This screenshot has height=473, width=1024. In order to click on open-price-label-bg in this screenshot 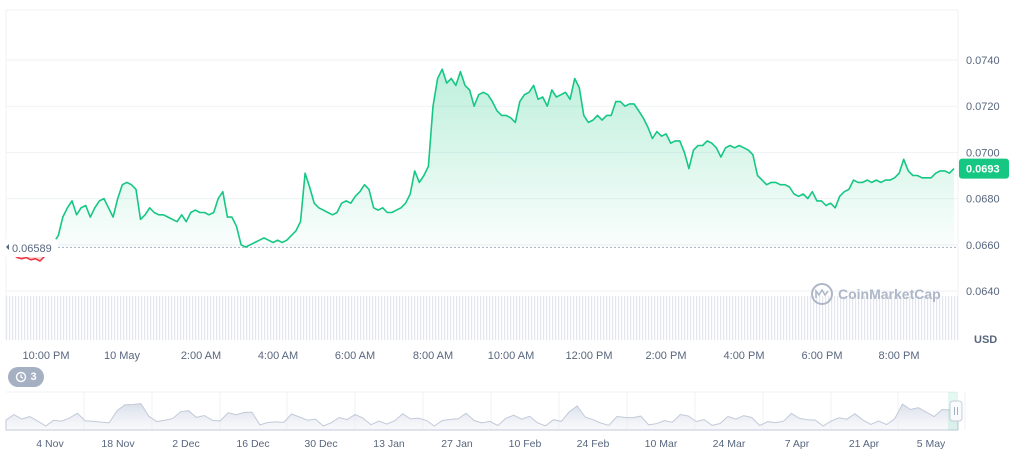, I will do `click(31, 248)`.